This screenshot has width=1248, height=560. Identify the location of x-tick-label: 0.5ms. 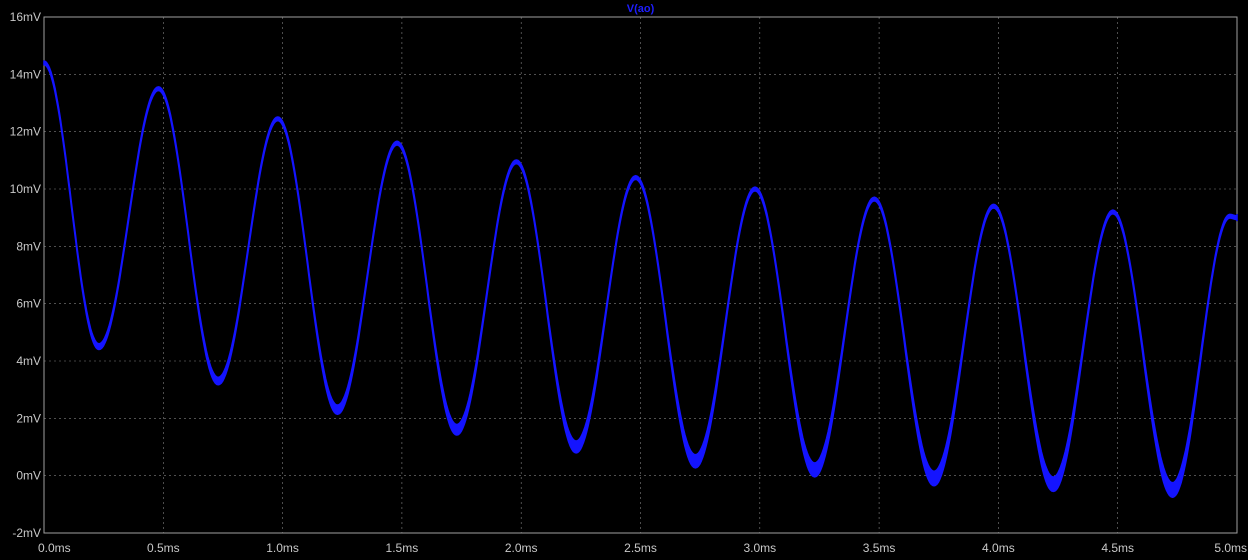
(163, 548).